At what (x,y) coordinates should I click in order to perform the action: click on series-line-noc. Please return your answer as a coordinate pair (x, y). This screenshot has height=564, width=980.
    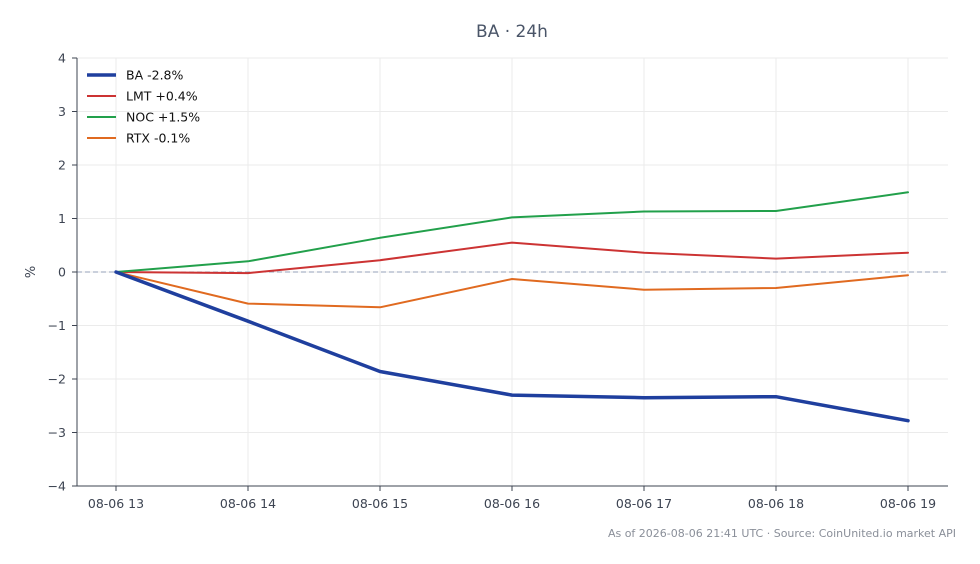
    Looking at the image, I should click on (512, 232).